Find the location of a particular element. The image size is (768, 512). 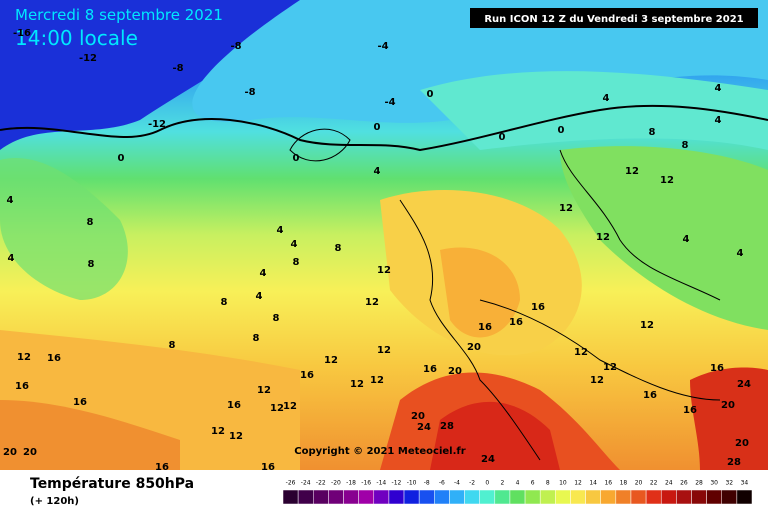

colorbar-tick-label: -8 is located at coordinates (427, 483).